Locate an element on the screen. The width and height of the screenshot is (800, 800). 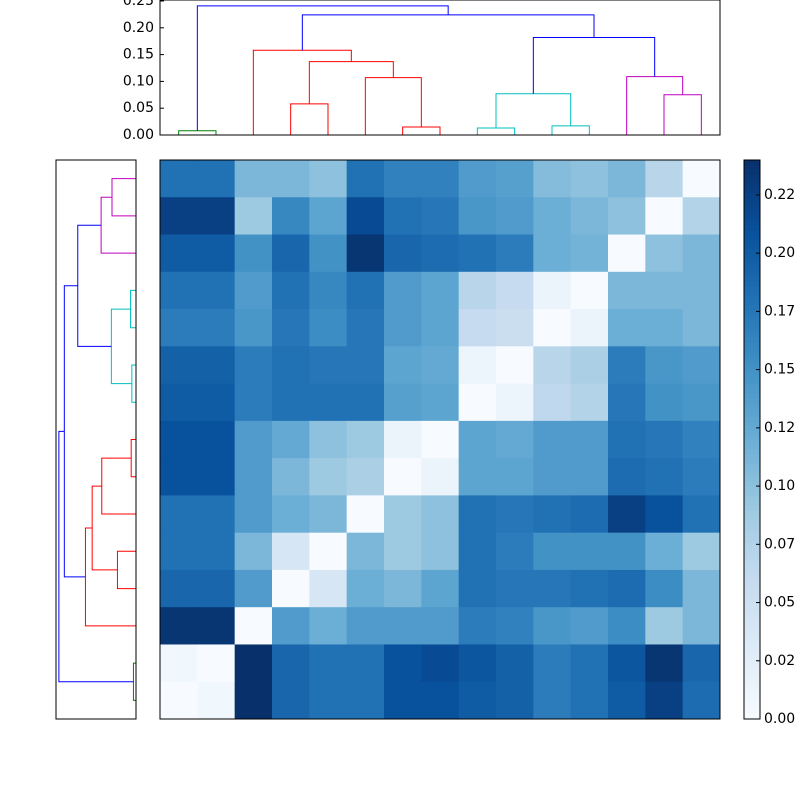
colorbar-tick-label: 0.20 is located at coordinates (779, 253).